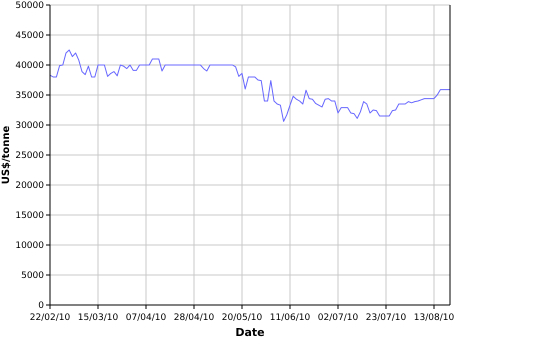 This screenshot has height=350, width=555. Describe the element at coordinates (29, 246) in the screenshot. I see `y-tick-label: 10000` at that location.